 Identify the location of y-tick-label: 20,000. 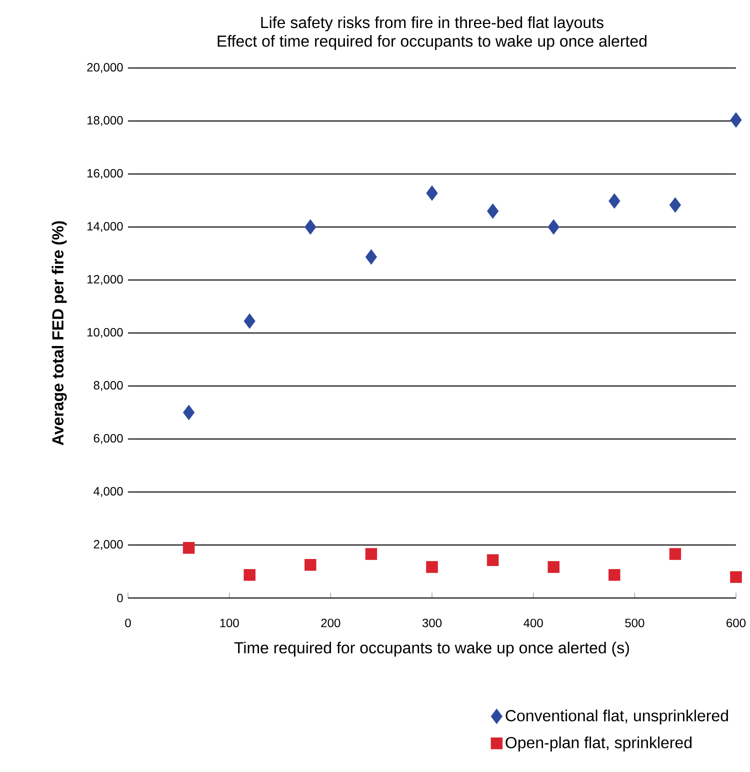
(104, 68).